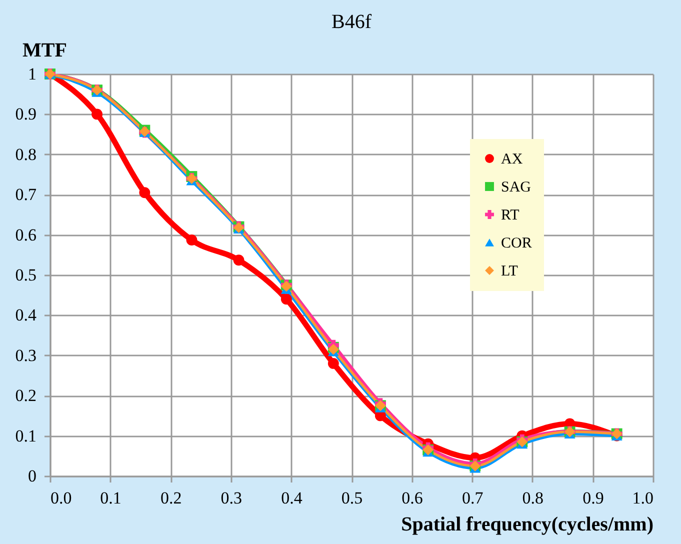 This screenshot has height=544, width=681. Describe the element at coordinates (25, 114) in the screenshot. I see `y-tick-label: 0.9` at that location.